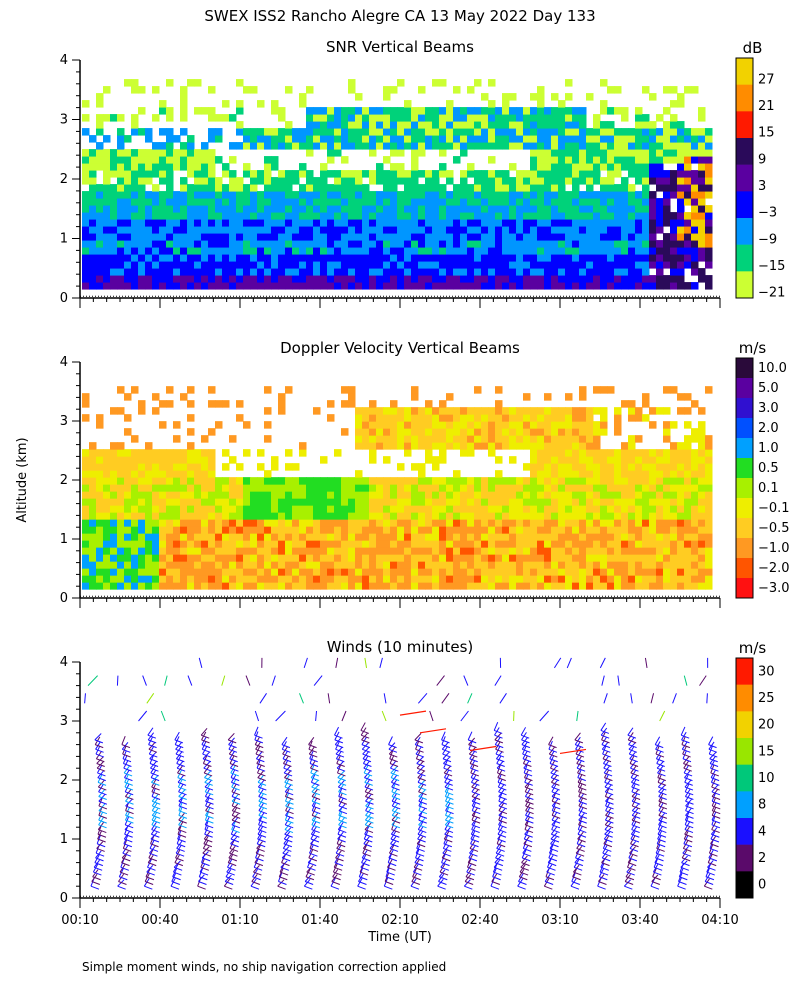 This screenshot has height=1000, width=800. Describe the element at coordinates (767, 239) in the screenshot. I see `colorbar-label: −9` at that location.